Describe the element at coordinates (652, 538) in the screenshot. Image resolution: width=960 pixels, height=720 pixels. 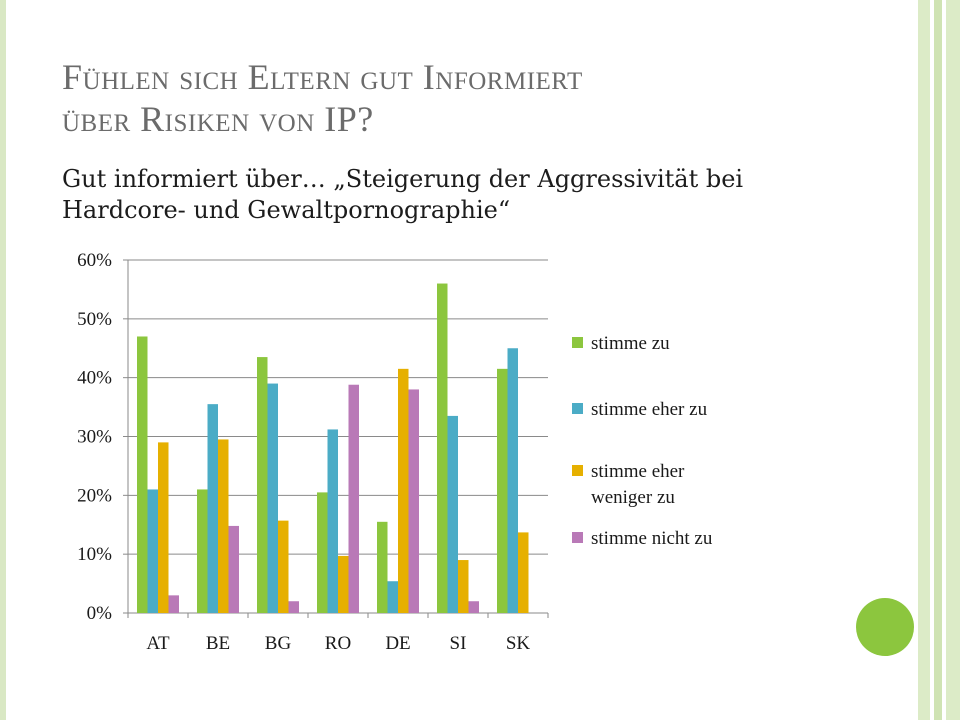
I see `legend-label: stimme nicht zu` at that location.